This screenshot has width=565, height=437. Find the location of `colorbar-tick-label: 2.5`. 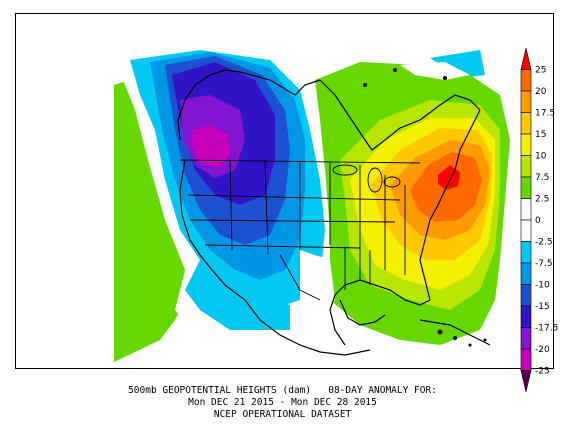

colorbar-tick-label: 2.5 is located at coordinates (542, 200).